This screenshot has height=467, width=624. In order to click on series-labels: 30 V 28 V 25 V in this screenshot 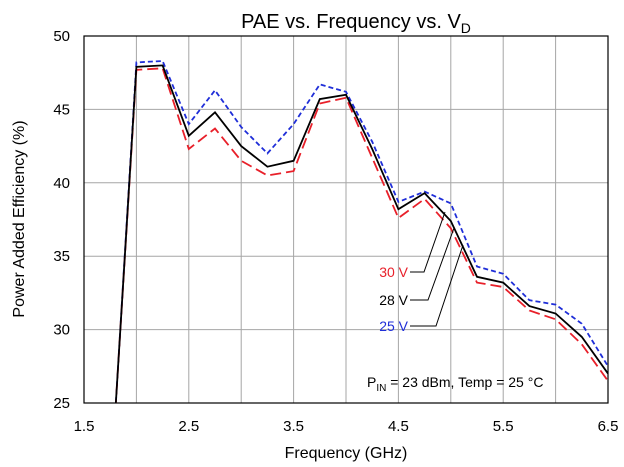, I will do `click(421, 272)`.